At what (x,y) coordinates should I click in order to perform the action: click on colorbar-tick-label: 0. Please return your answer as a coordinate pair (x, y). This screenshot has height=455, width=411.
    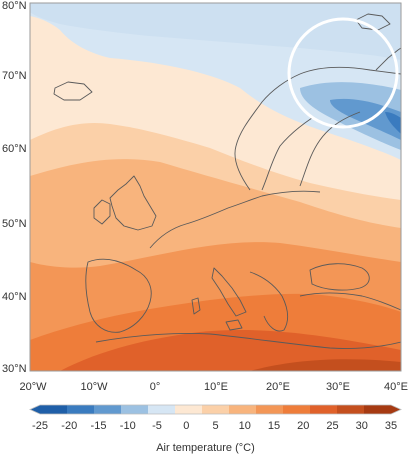
    Looking at the image, I should click on (186, 426).